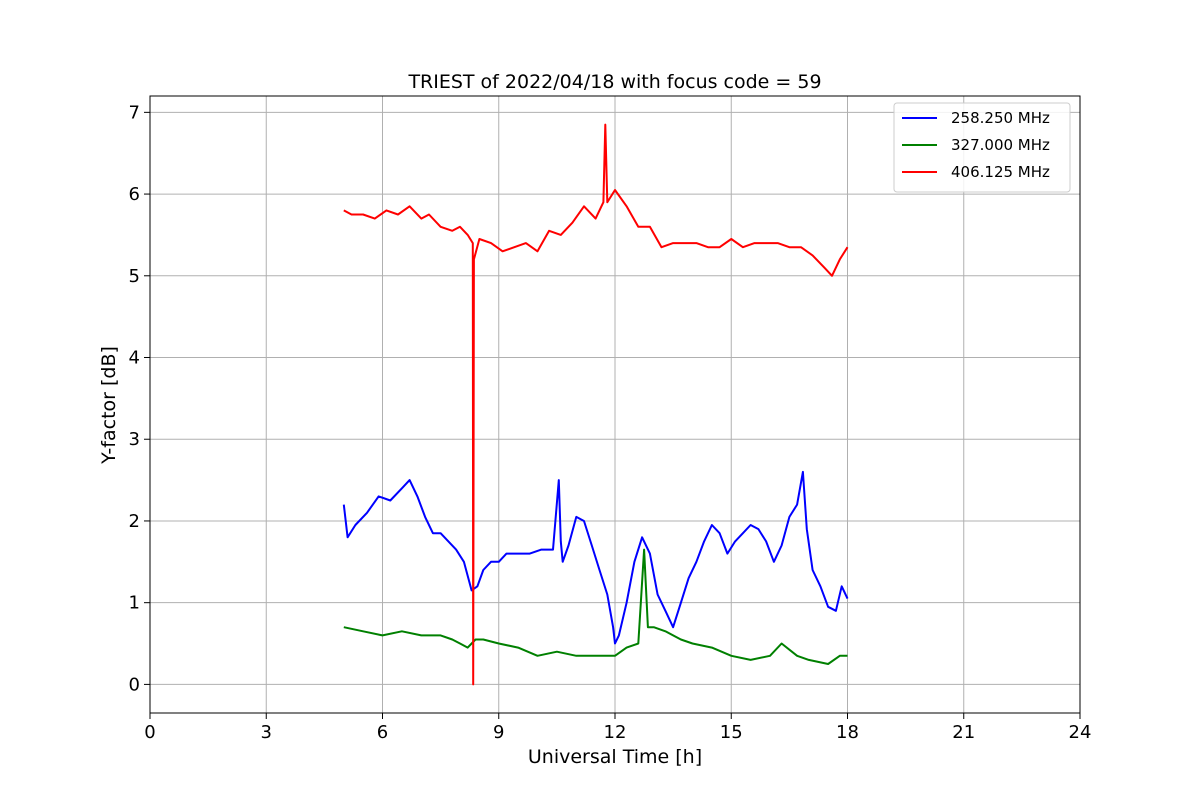  I want to click on legend-label: 258.250 MHz, so click(1000, 118).